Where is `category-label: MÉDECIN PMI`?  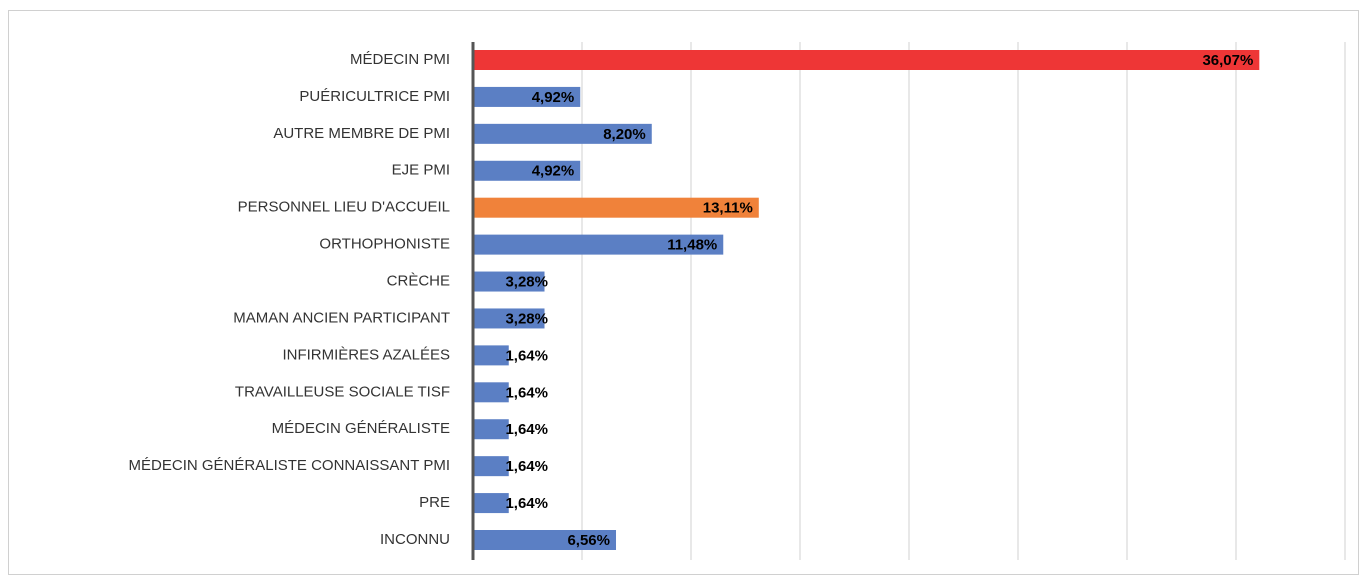
category-label: MÉDECIN PMI is located at coordinates (400, 59).